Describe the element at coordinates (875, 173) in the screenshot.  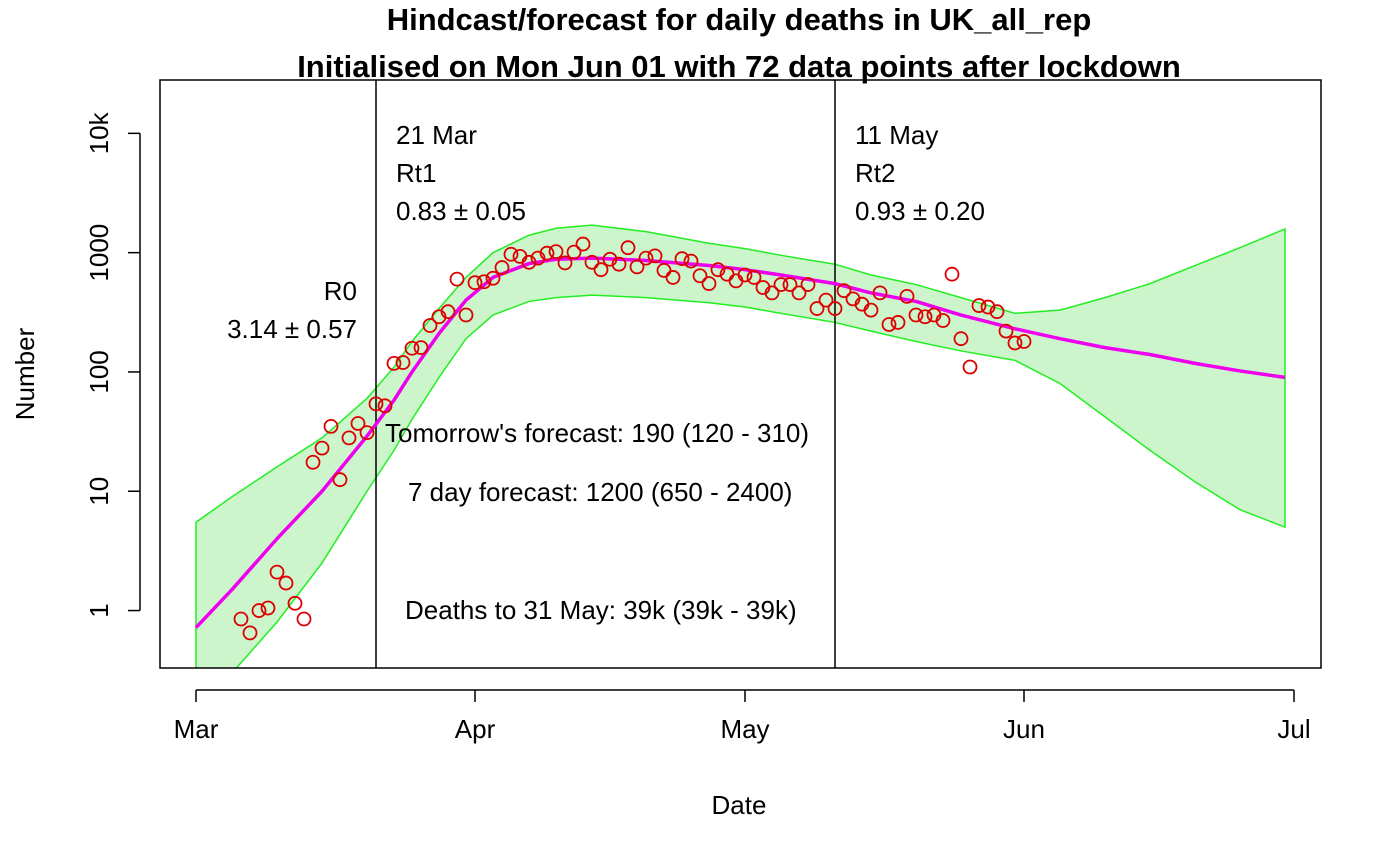
I see `marker-2-label-2: Rt2` at that location.